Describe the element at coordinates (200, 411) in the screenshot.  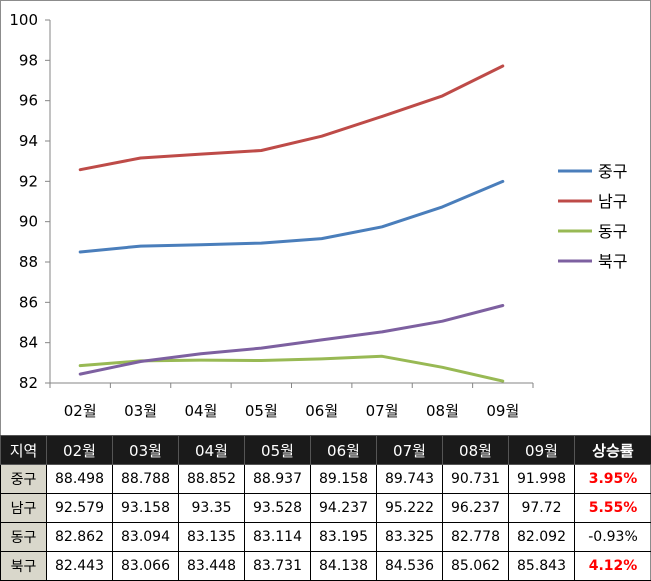
I see `x-tick-label: 04월` at that location.